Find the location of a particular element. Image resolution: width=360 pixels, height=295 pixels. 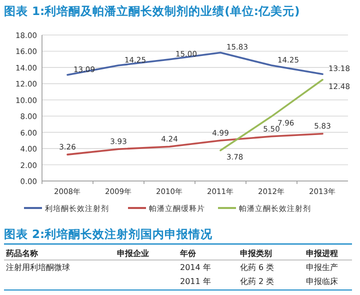

chart-title: 图表 1:利培酮及帕潘立酮长效制剂的业绩(单位:亿美元) is located at coordinates (152, 11).